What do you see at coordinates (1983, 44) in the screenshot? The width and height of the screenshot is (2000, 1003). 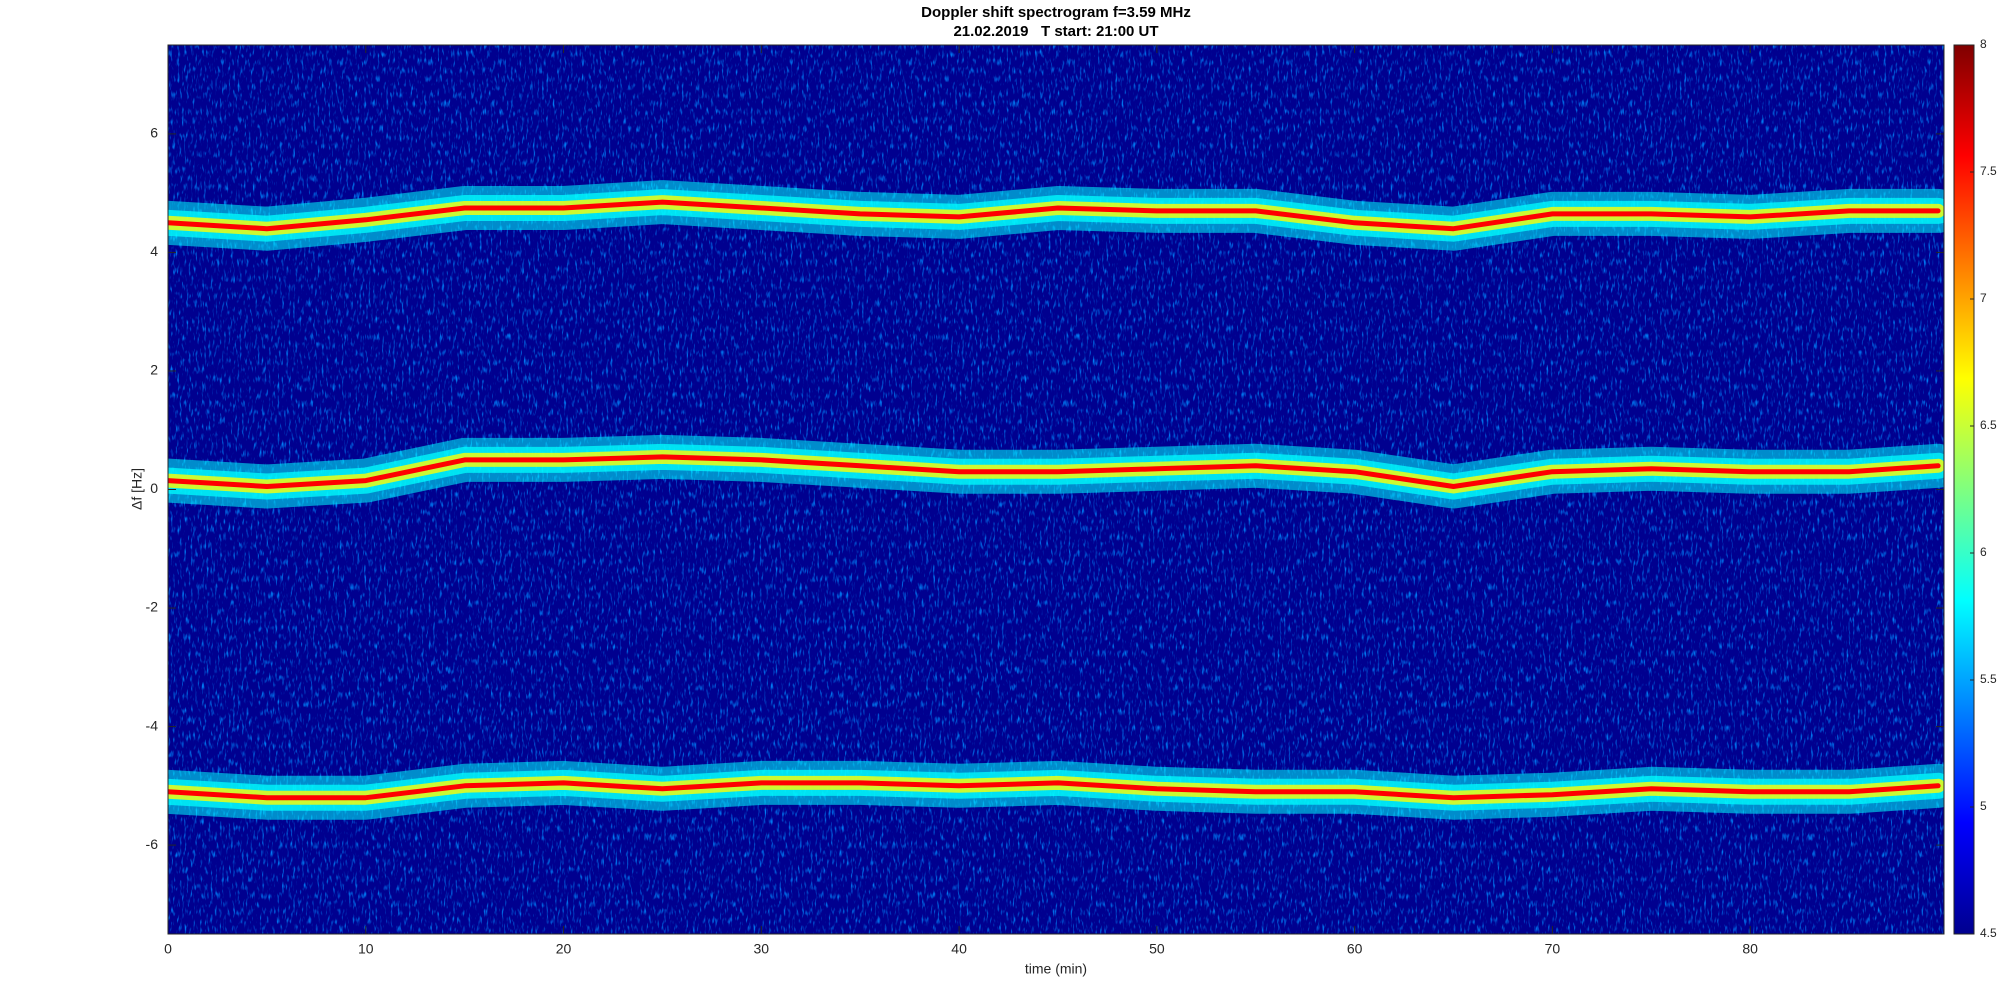 I see `colorbar-tick-label: 8` at bounding box center [1983, 44].